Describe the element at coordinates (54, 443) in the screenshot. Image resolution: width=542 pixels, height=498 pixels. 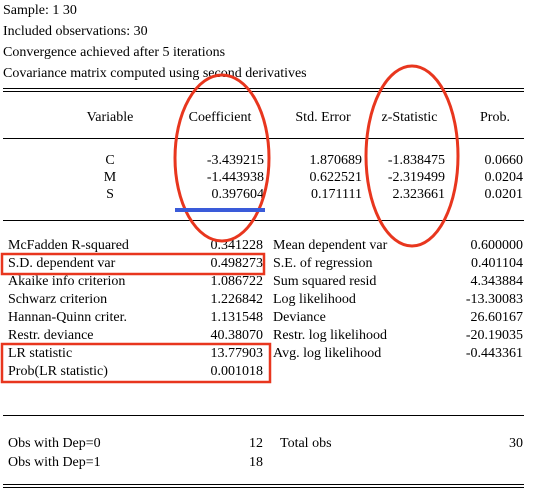
I see `obs-dep0-label: Obs with Dep=0` at that location.